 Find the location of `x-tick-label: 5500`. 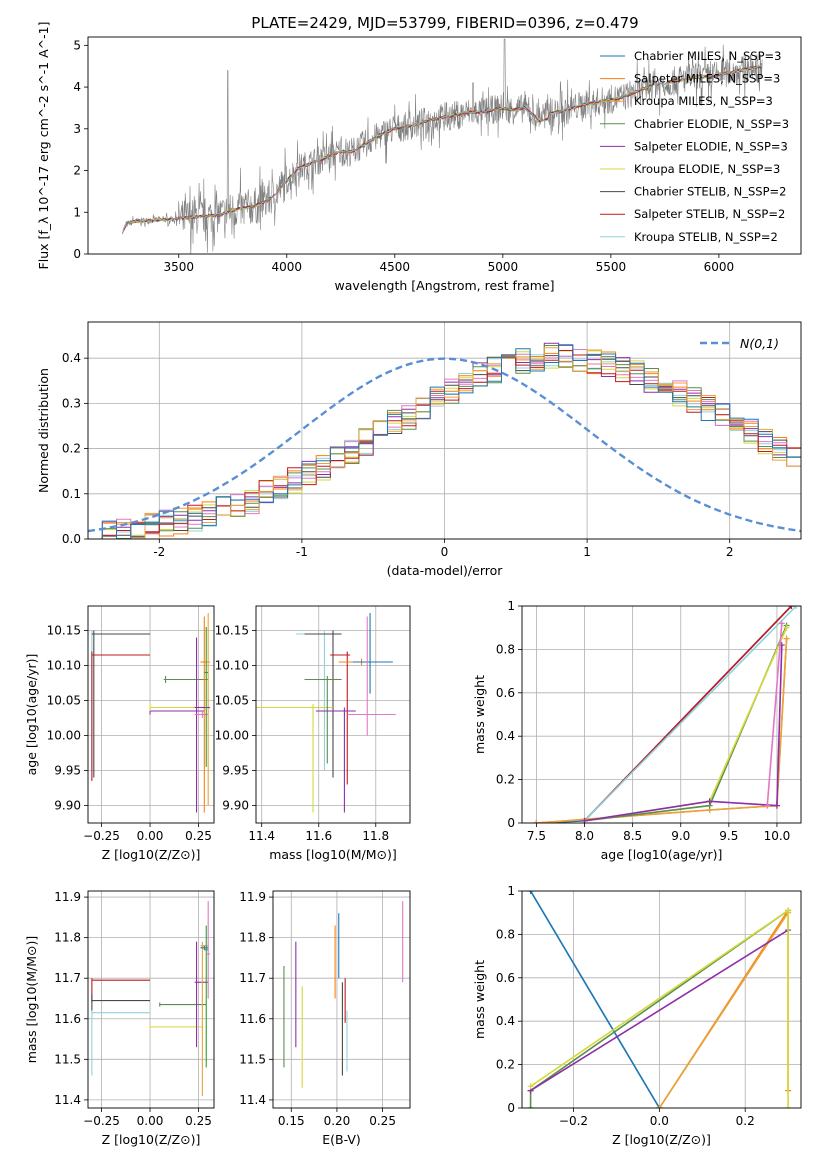

x-tick-label: 5500 is located at coordinates (611, 267).